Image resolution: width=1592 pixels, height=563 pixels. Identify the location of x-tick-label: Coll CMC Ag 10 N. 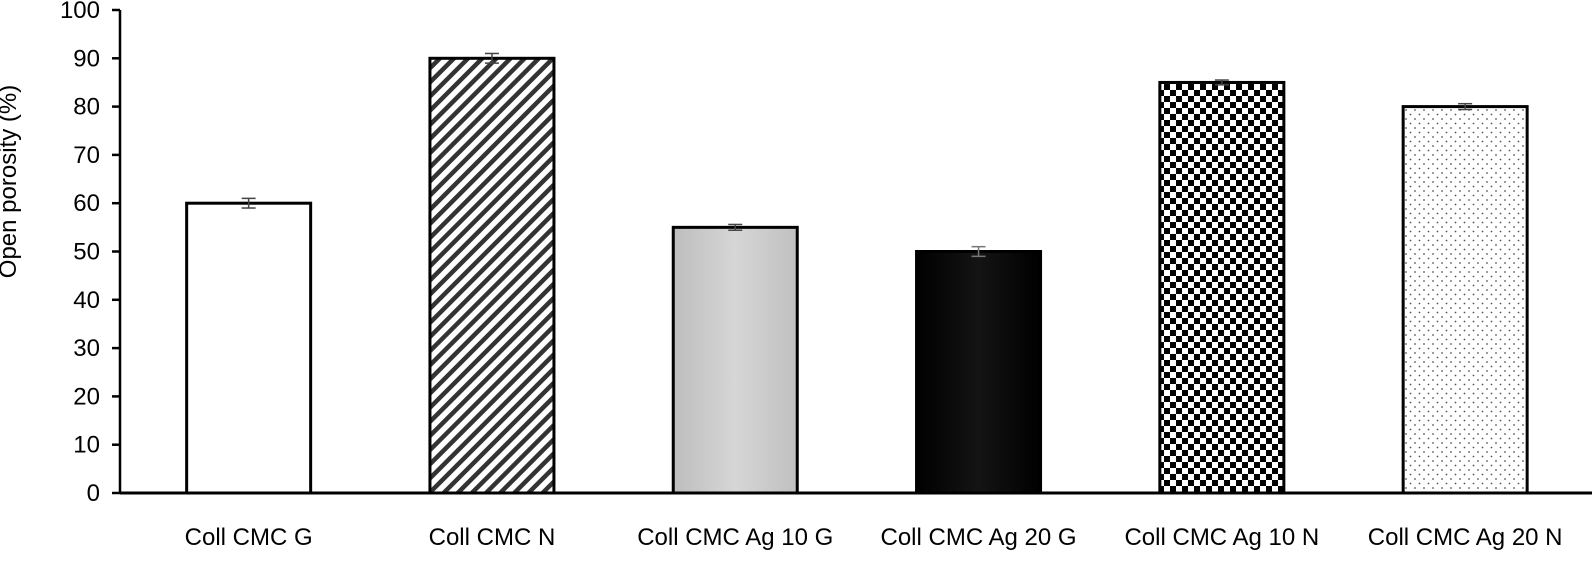
(1221, 537).